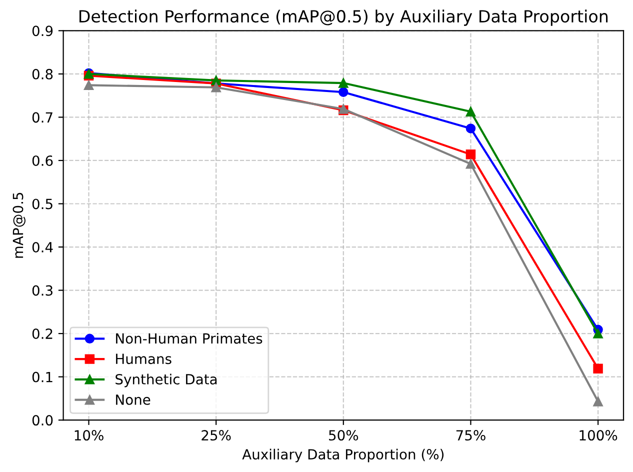  What do you see at coordinates (343, 455) in the screenshot?
I see `x-axis-title: Auxiliary Data Proportion (%)` at bounding box center [343, 455].